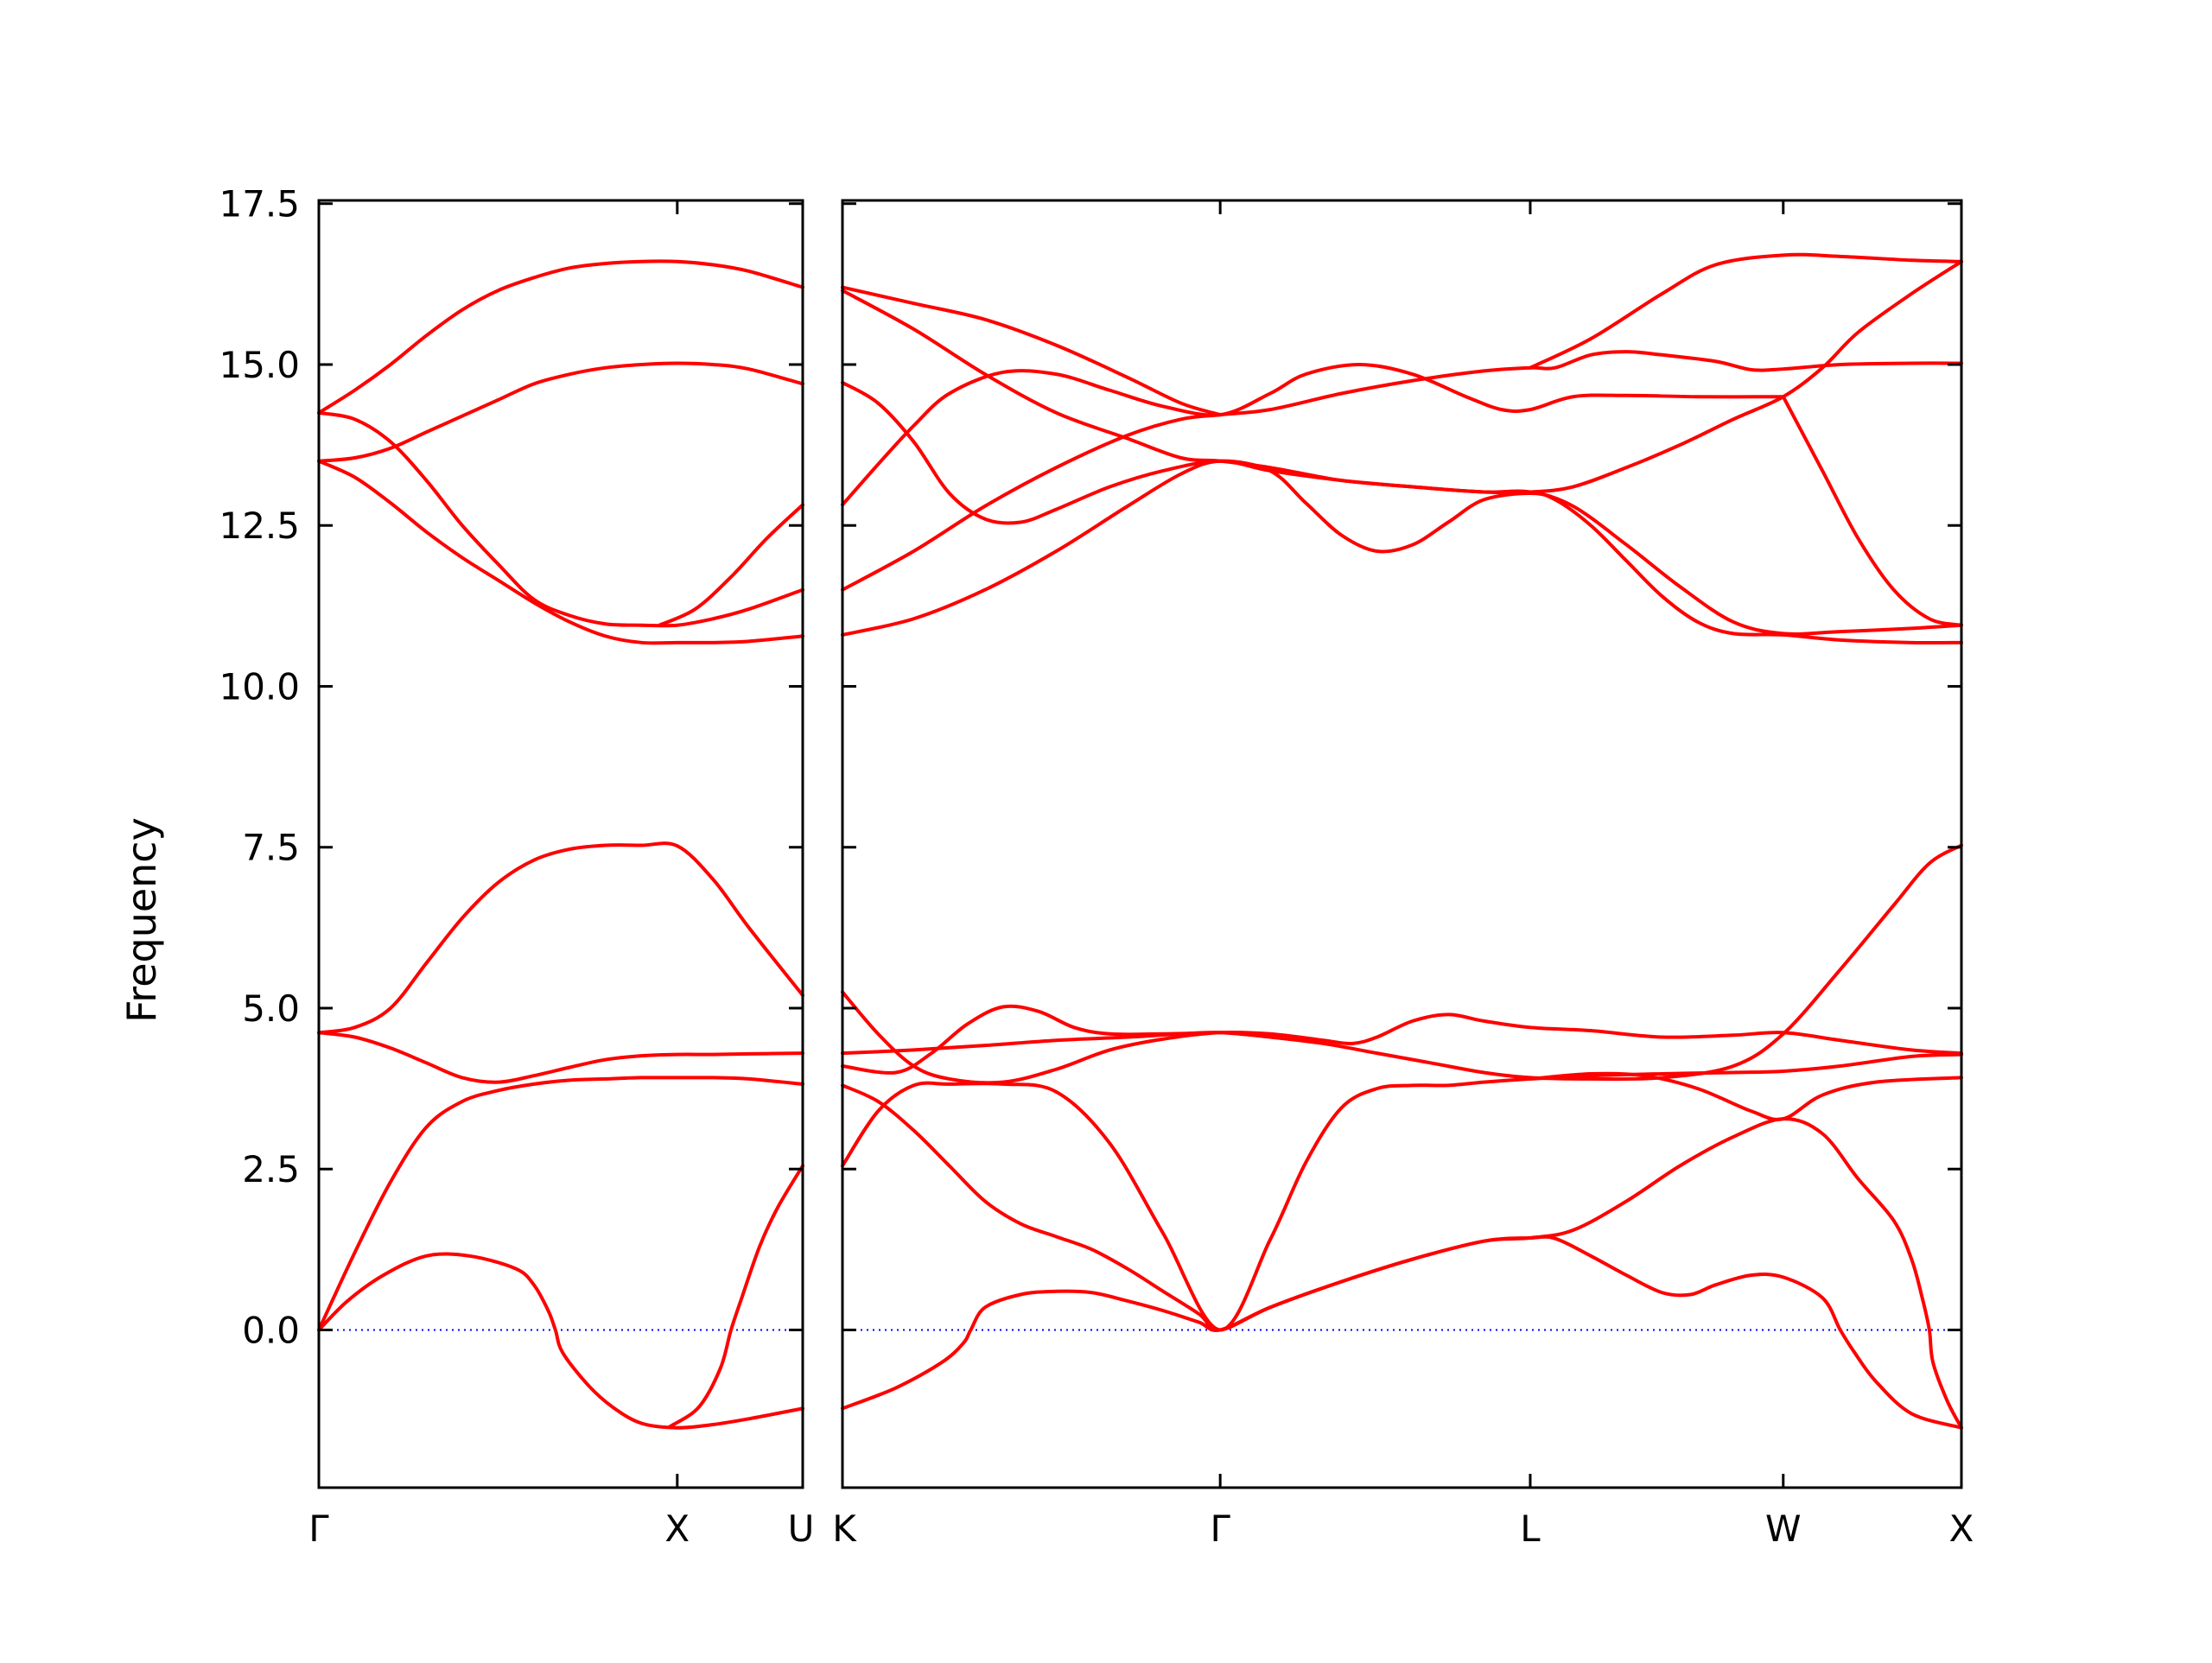 The width and height of the screenshot is (2212, 1663). What do you see at coordinates (1784, 1529) in the screenshot?
I see `right-xtick-label-3: W` at bounding box center [1784, 1529].